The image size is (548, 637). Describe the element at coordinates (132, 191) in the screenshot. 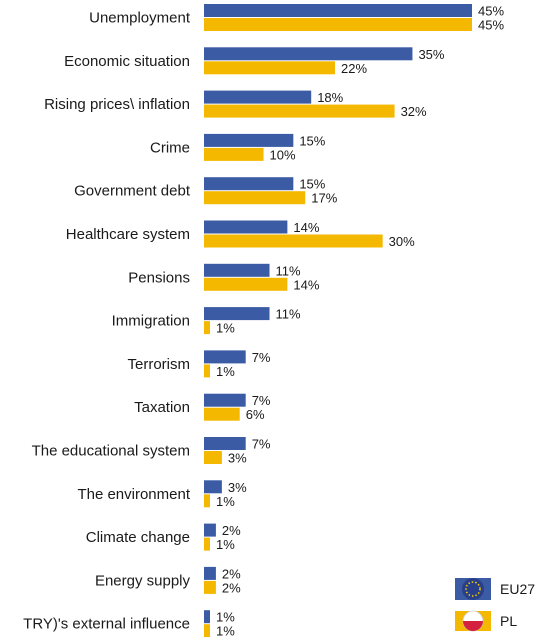

I see `category-label-government-debt: Government debt` at that location.